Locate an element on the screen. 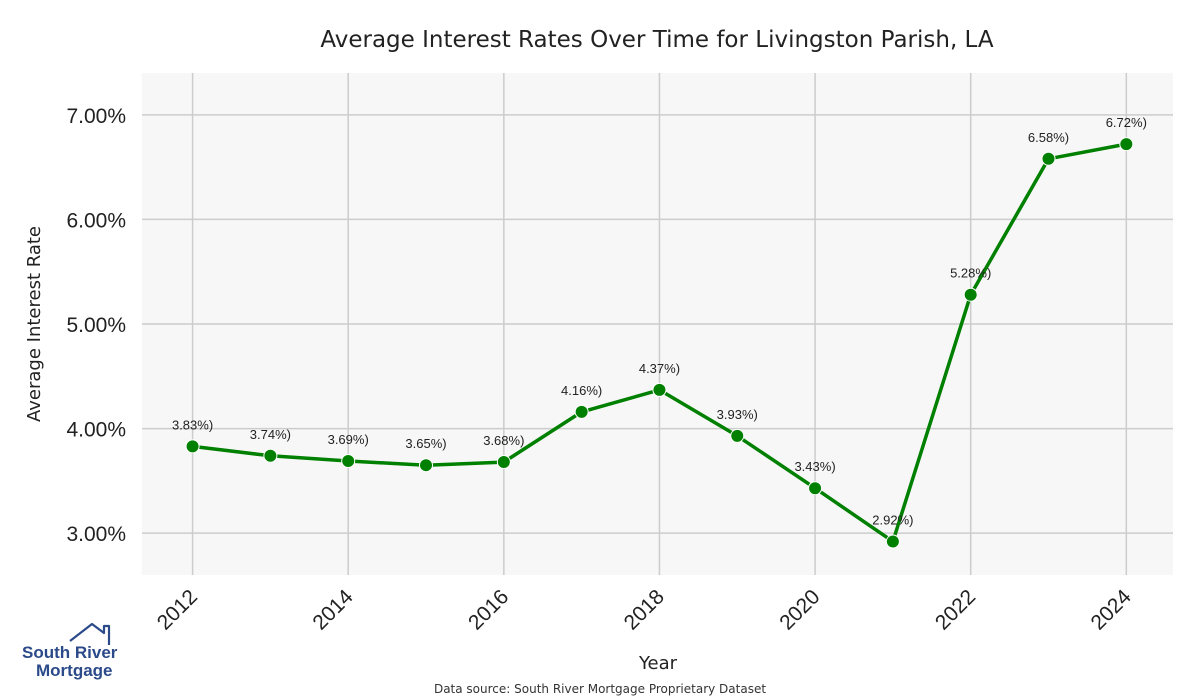  y-axis-ticks: 3.00% 4.00% 5.00% 6.00% 7.00% is located at coordinates (96, 325).